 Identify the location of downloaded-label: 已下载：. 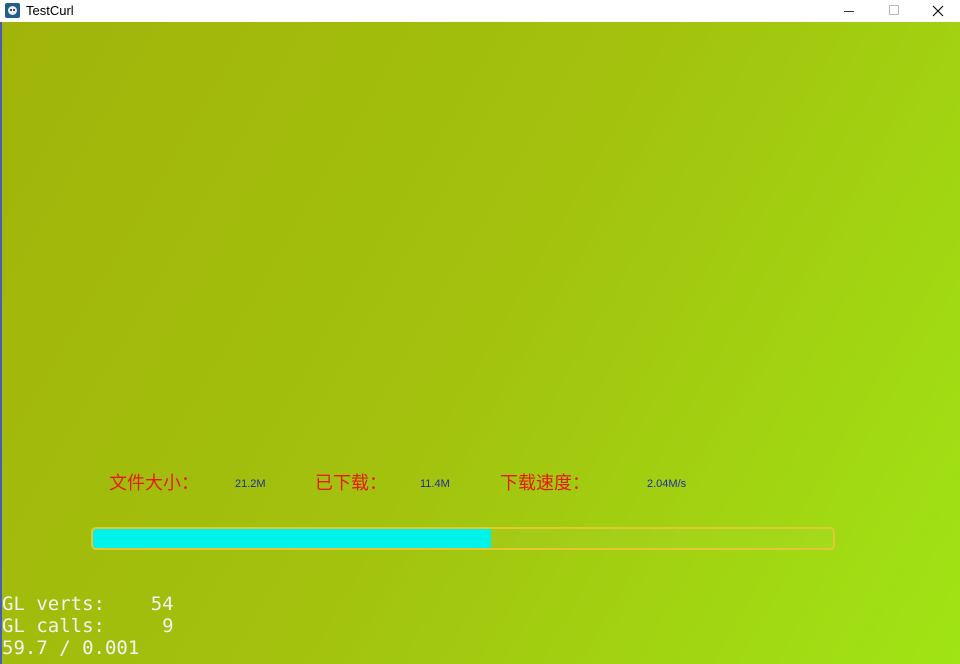
(351, 483).